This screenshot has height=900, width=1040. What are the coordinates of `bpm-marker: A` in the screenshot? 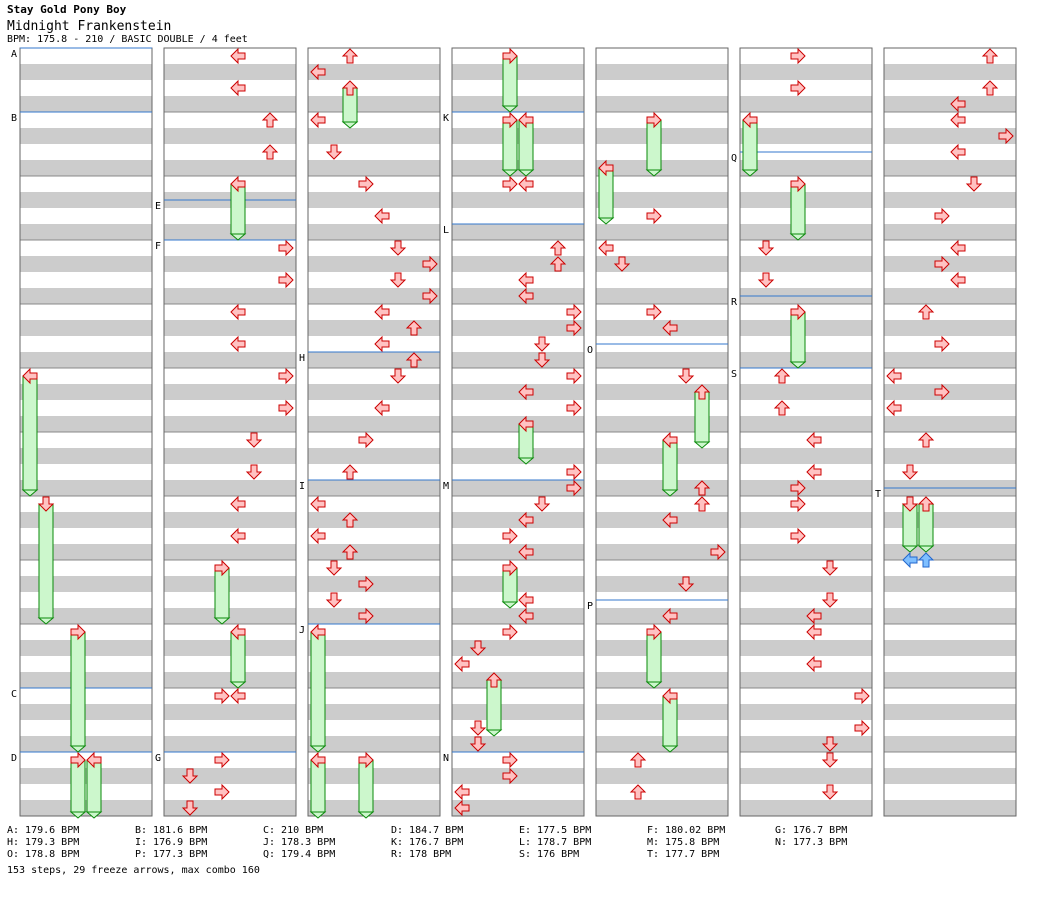 It's located at (14, 54).